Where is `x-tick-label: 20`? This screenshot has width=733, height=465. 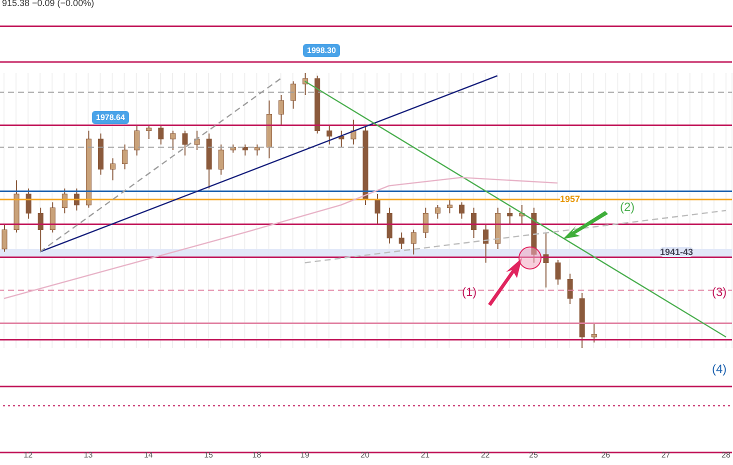 x-tick-label: 20 is located at coordinates (365, 455).